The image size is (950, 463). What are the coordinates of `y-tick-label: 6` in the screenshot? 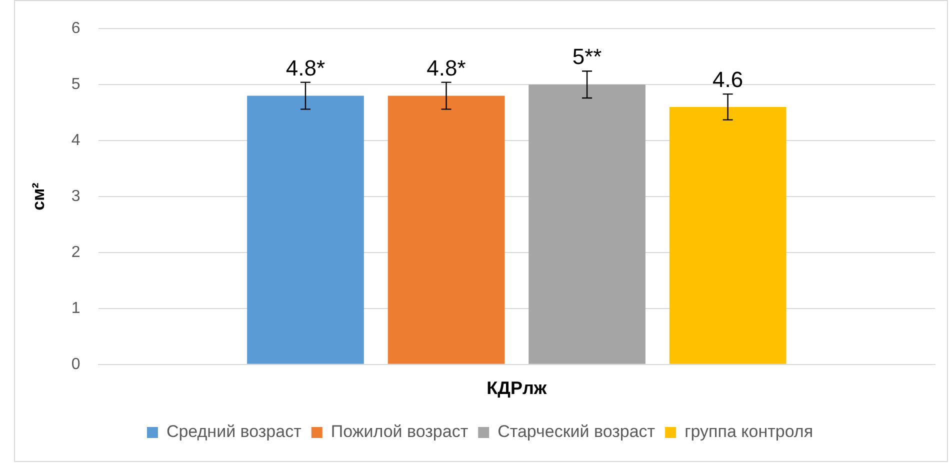 It's located at (75, 29).